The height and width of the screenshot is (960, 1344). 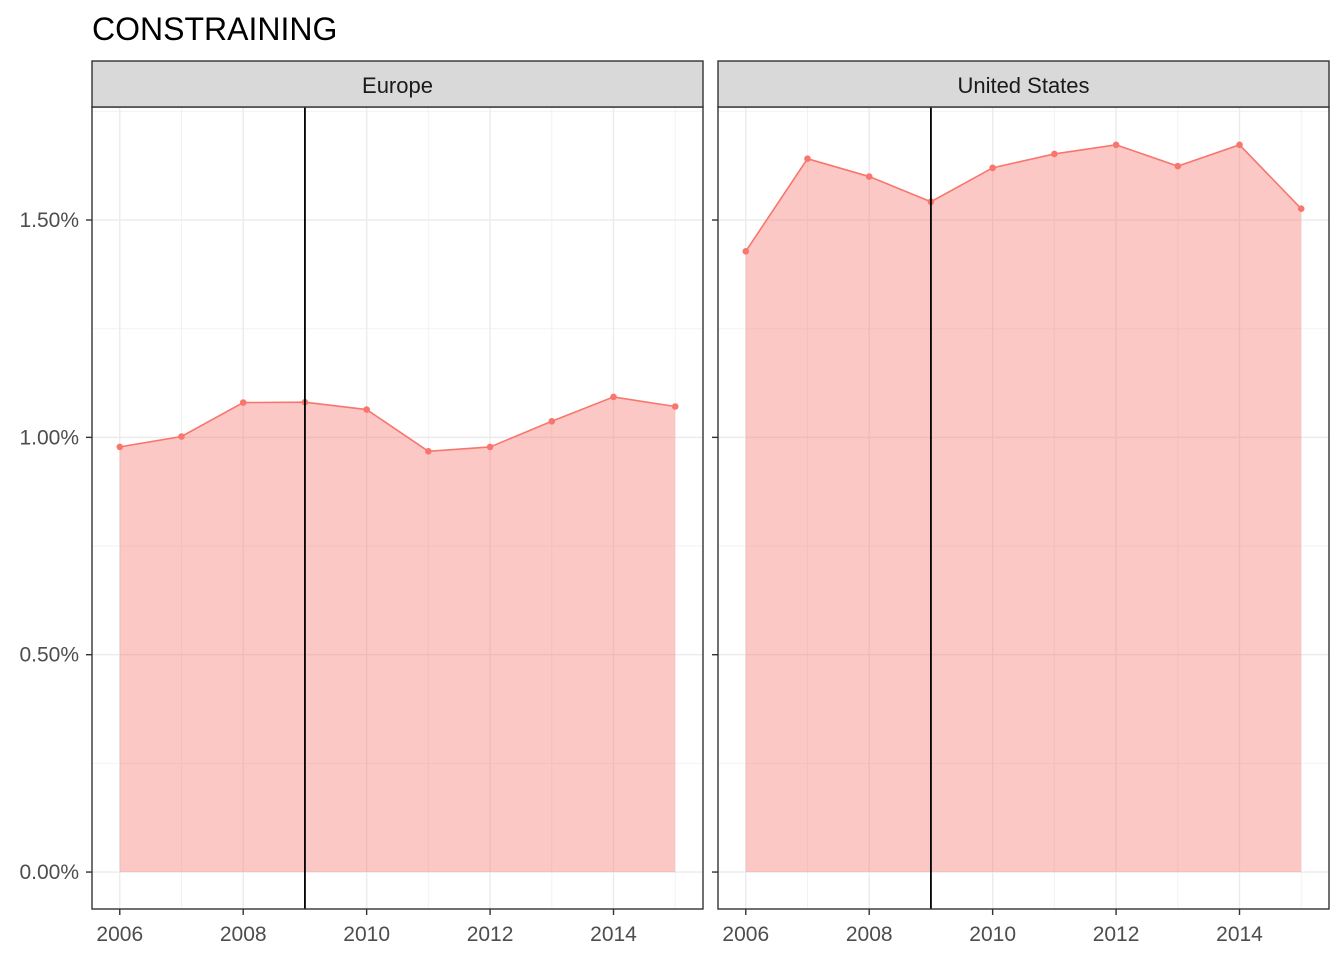 I want to click on chart-title: CONSTRAINING, so click(x=214, y=29).